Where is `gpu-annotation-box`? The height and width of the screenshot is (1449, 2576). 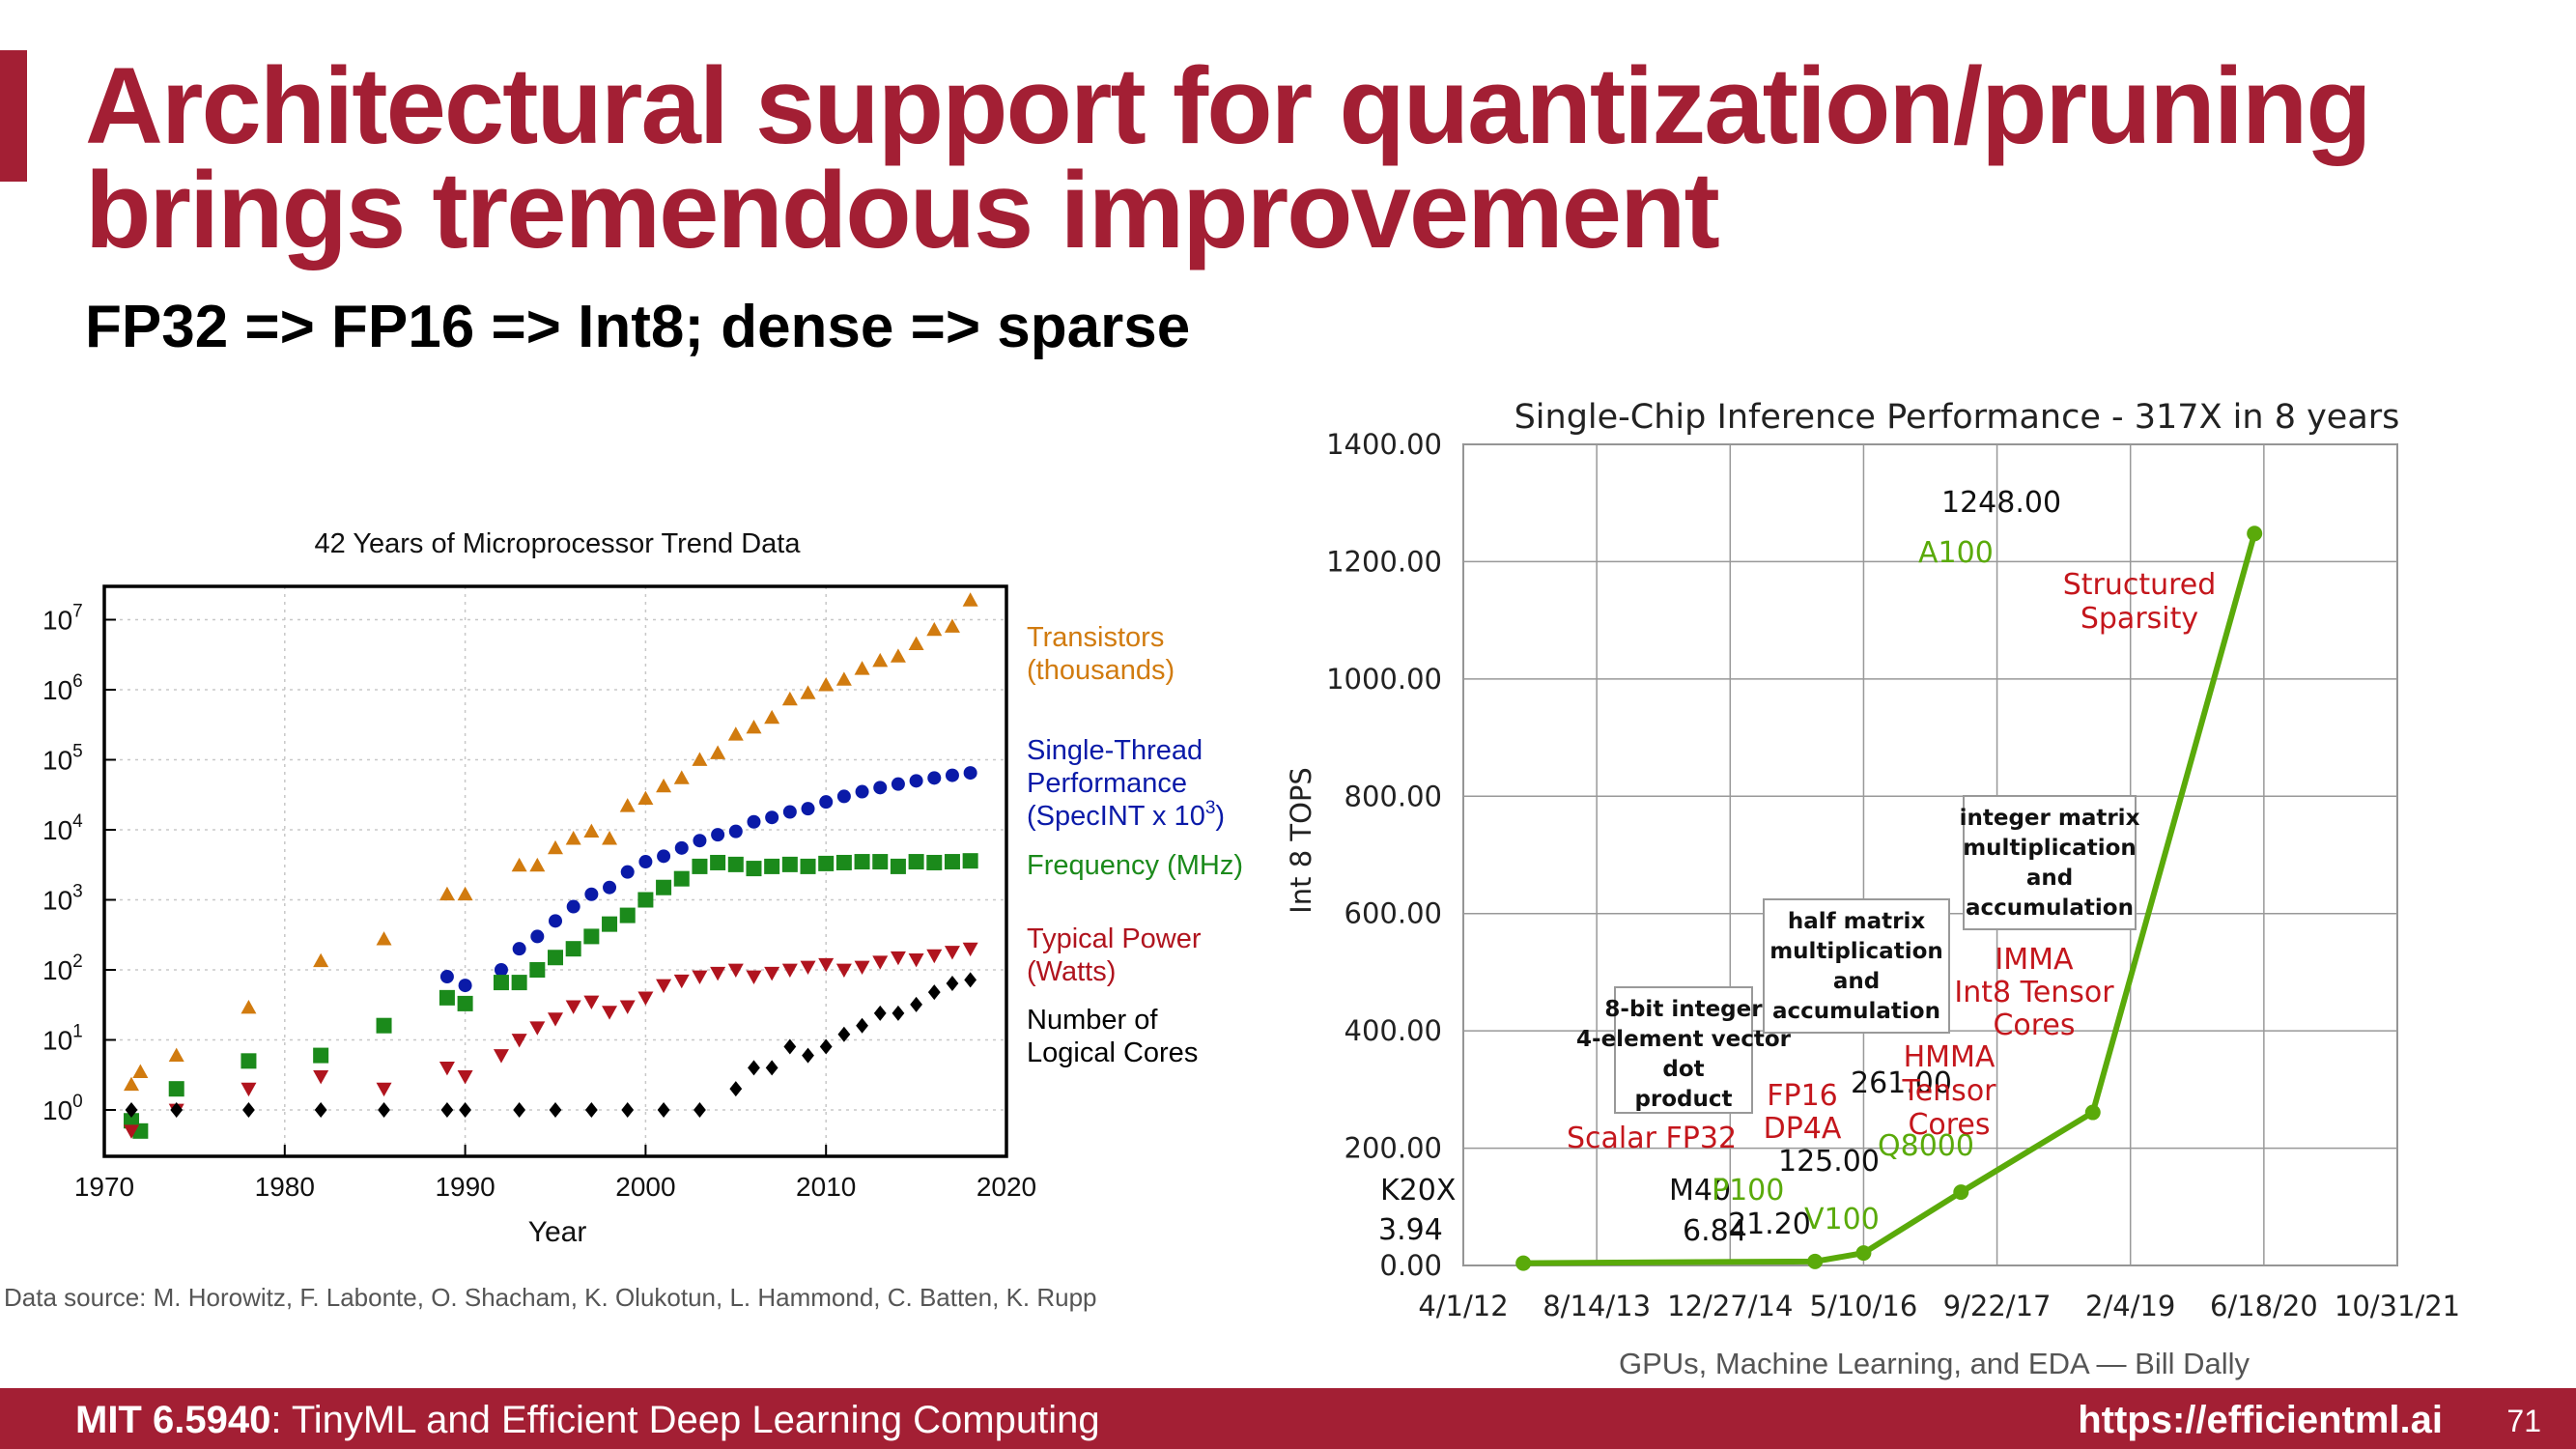
gpu-annotation-box is located at coordinates (1683, 1050).